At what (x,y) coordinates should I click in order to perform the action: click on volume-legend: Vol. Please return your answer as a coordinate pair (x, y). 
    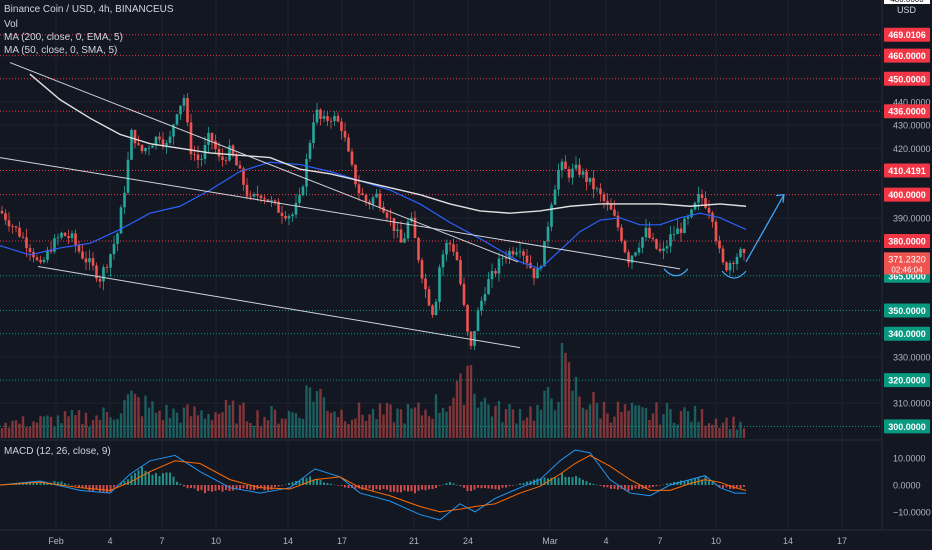
    Looking at the image, I should click on (11, 24).